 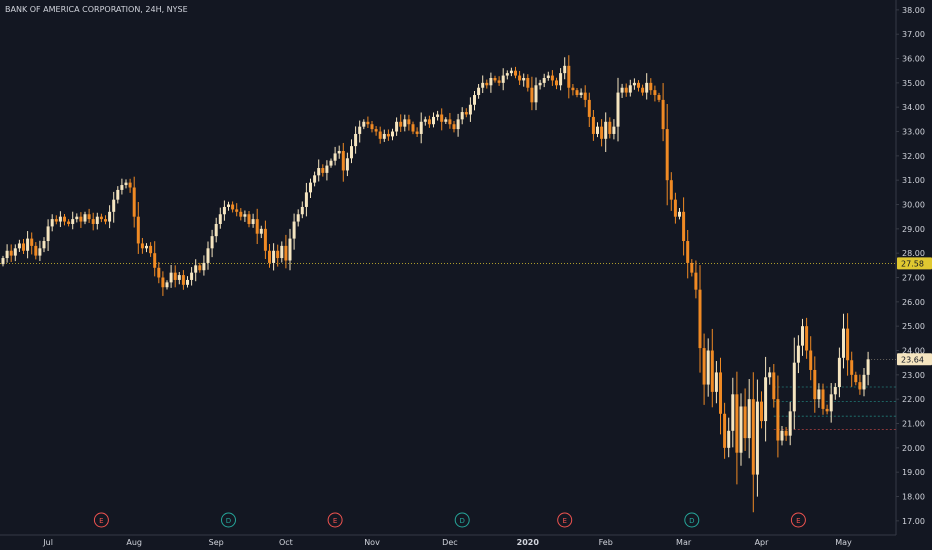 I want to click on y-tick-label: 38.00, so click(x=913, y=10).